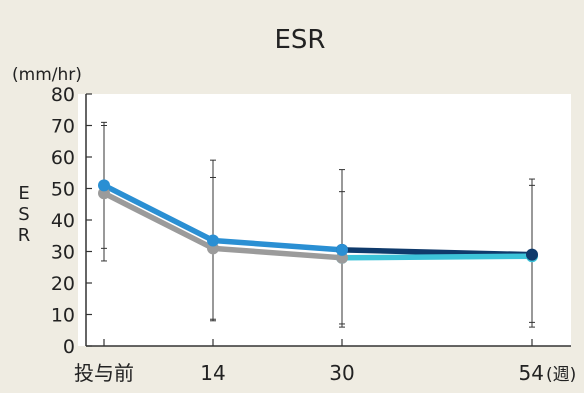 The image size is (584, 393). Describe the element at coordinates (63, 127) in the screenshot. I see `y-tick-label: 70` at that location.